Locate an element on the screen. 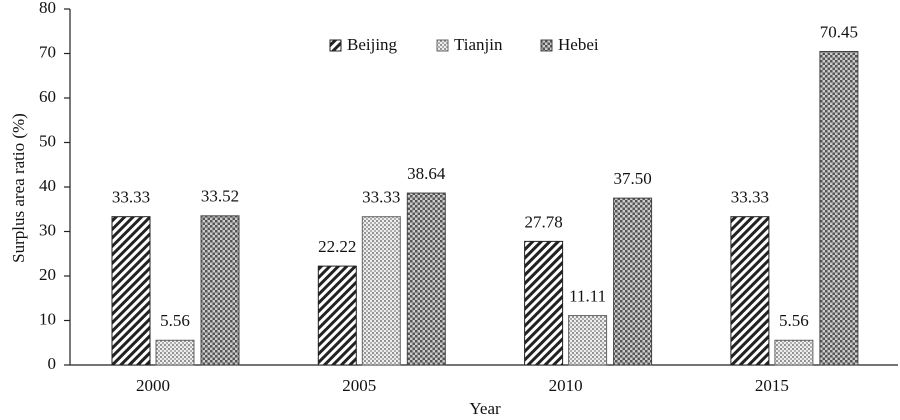 The image size is (900, 420). x-tick-label: 2010 is located at coordinates (566, 385).